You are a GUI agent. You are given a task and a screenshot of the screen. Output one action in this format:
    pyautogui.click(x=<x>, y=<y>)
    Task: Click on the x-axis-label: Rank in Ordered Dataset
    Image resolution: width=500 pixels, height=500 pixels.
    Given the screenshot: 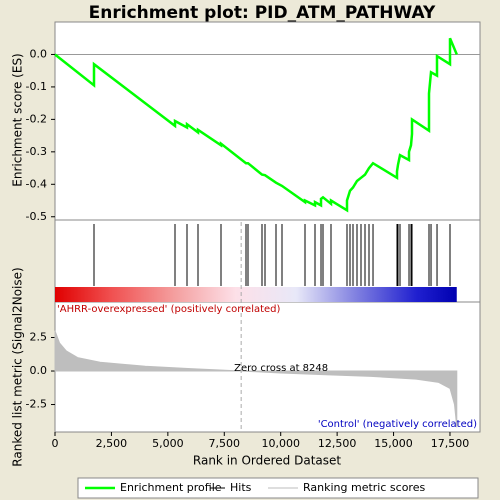 What is the action you would take?
    pyautogui.click(x=267, y=461)
    